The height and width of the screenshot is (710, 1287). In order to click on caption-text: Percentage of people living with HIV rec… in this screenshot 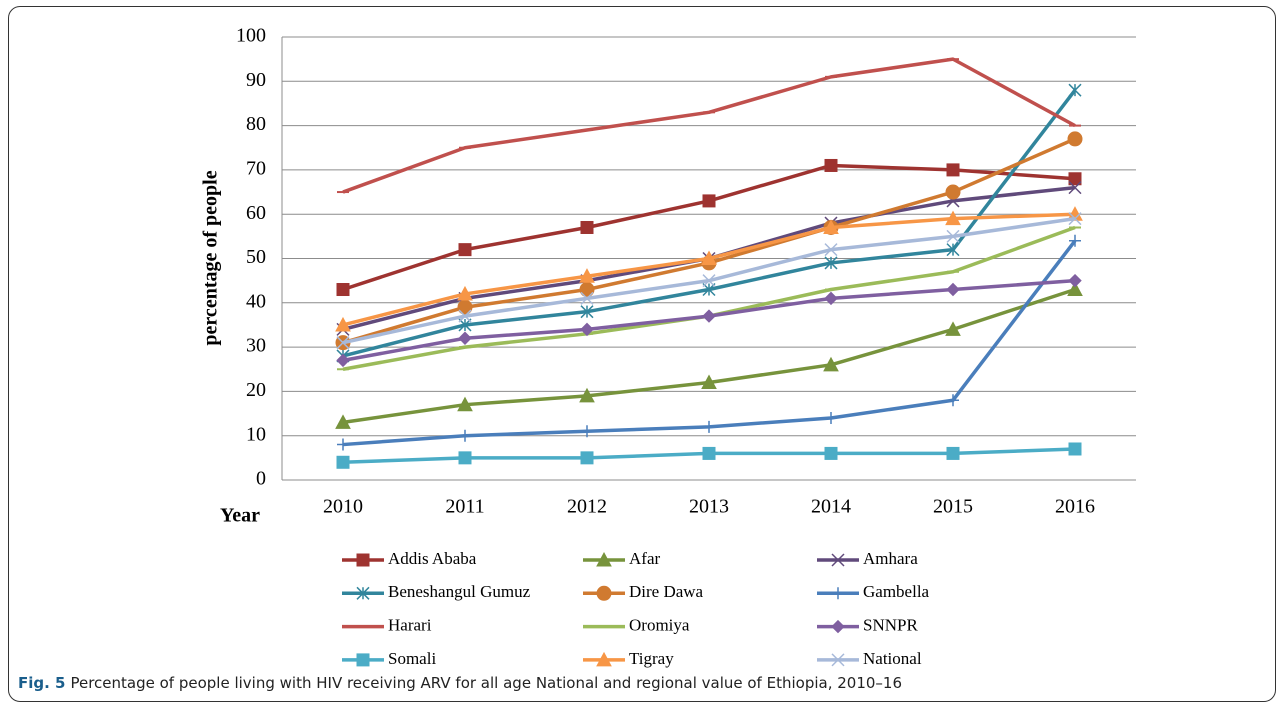, I will do `click(486, 683)`.